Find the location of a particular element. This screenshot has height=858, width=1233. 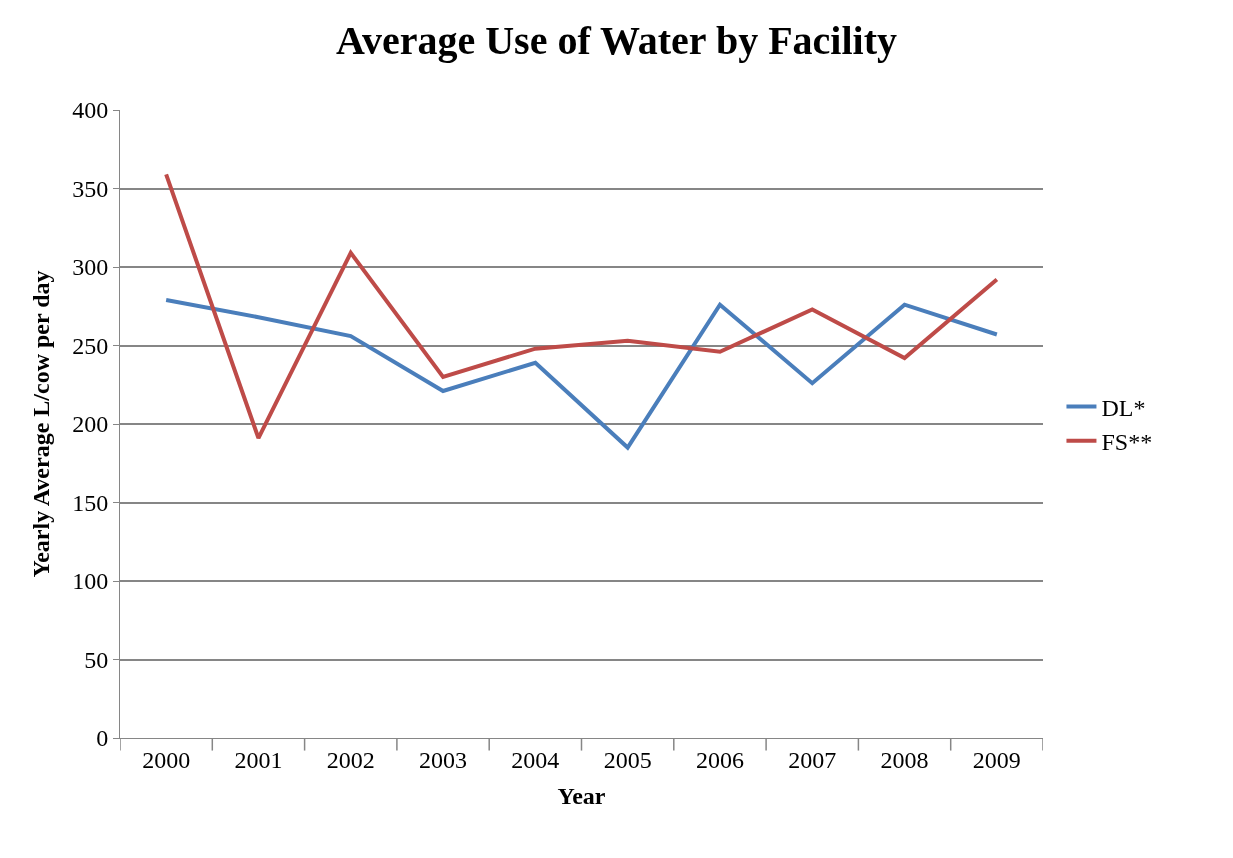

legend-label: DL* is located at coordinates (1123, 407).